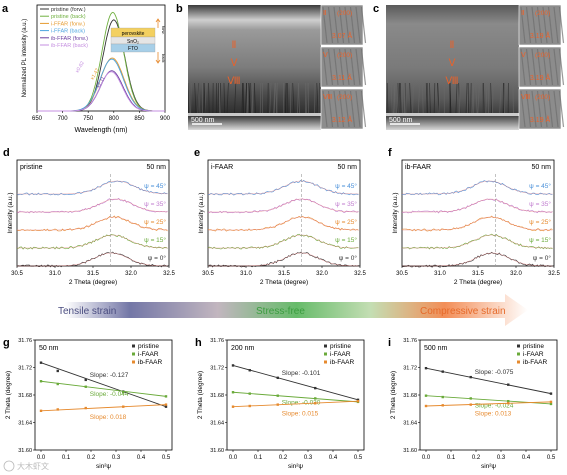 This screenshot has height=475, width=567. What do you see at coordinates (493, 414) in the screenshot?
I see `slope-label: Slope: 0.013` at bounding box center [493, 414].